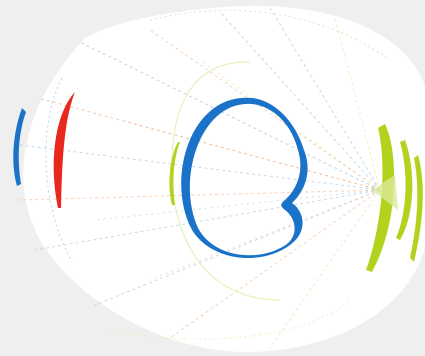 The height and width of the screenshot is (356, 425). What do you see at coordinates (19, 147) in the screenshot?
I see `blue-left-arc` at bounding box center [19, 147].